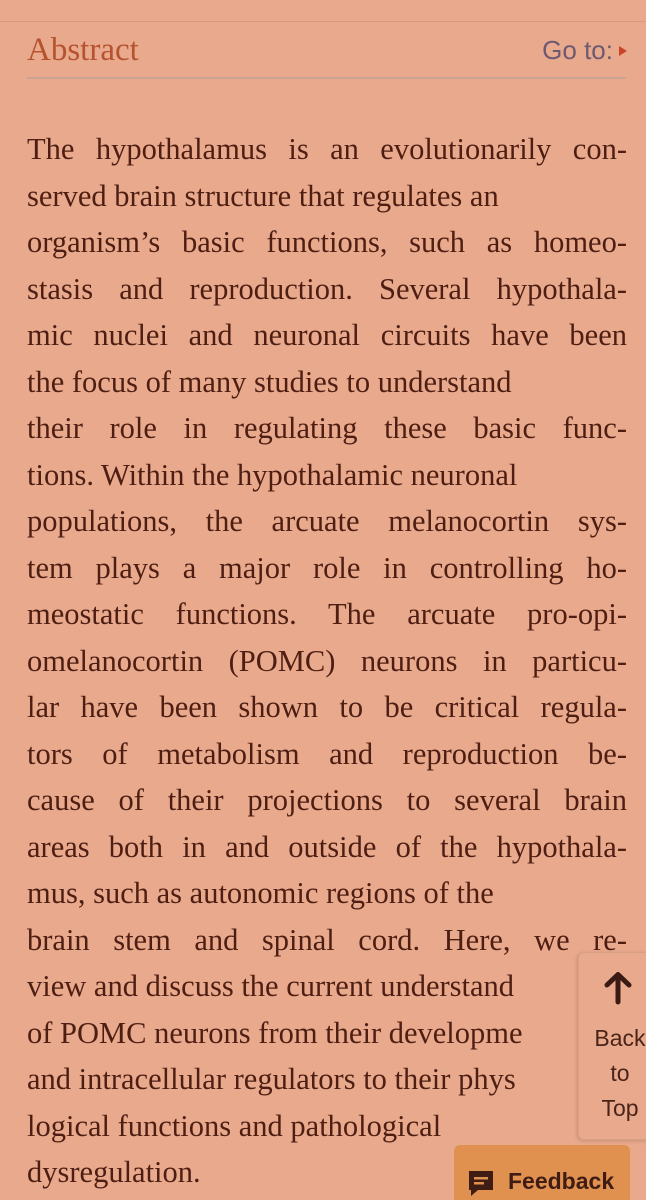 Image resolution: width=646 pixels, height=1200 pixels. I want to click on feedback-label: Feedback, so click(561, 1181).